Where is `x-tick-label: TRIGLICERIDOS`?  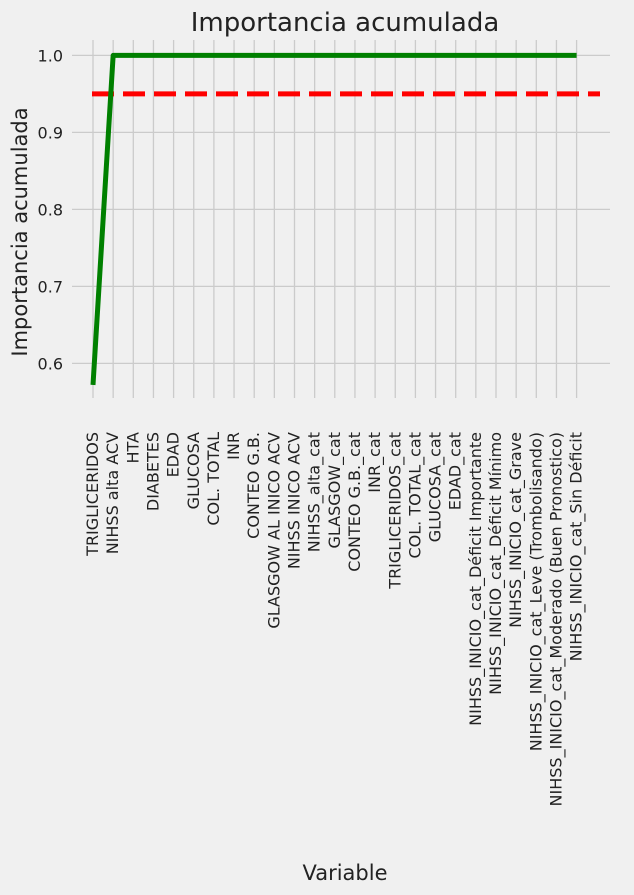
x-tick-label: TRIGLICERIDOS is located at coordinates (92, 494).